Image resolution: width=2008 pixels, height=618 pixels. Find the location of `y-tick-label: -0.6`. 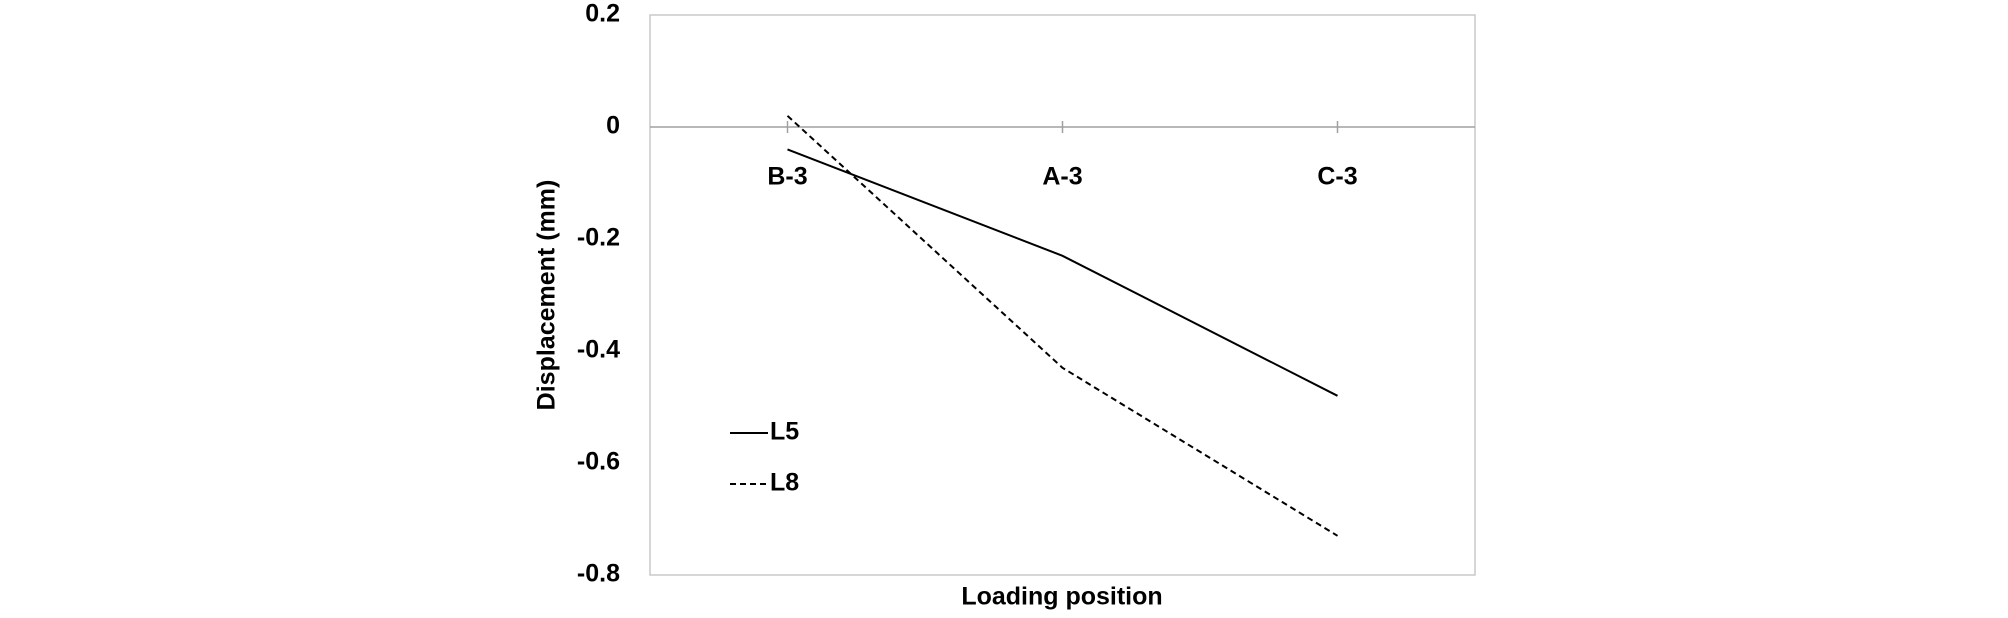

y-tick-label: -0.6 is located at coordinates (598, 462).